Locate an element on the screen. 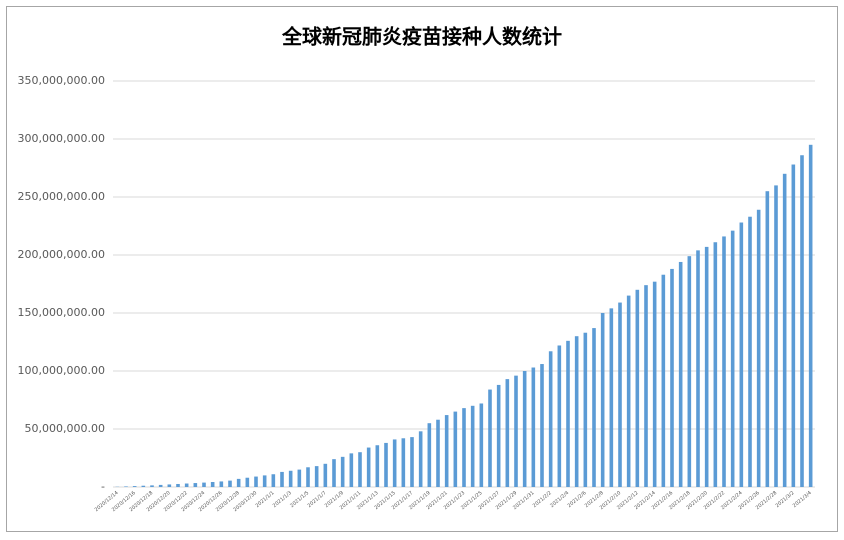 This screenshot has height=540, width=844. y-tick-label: - is located at coordinates (103, 486).